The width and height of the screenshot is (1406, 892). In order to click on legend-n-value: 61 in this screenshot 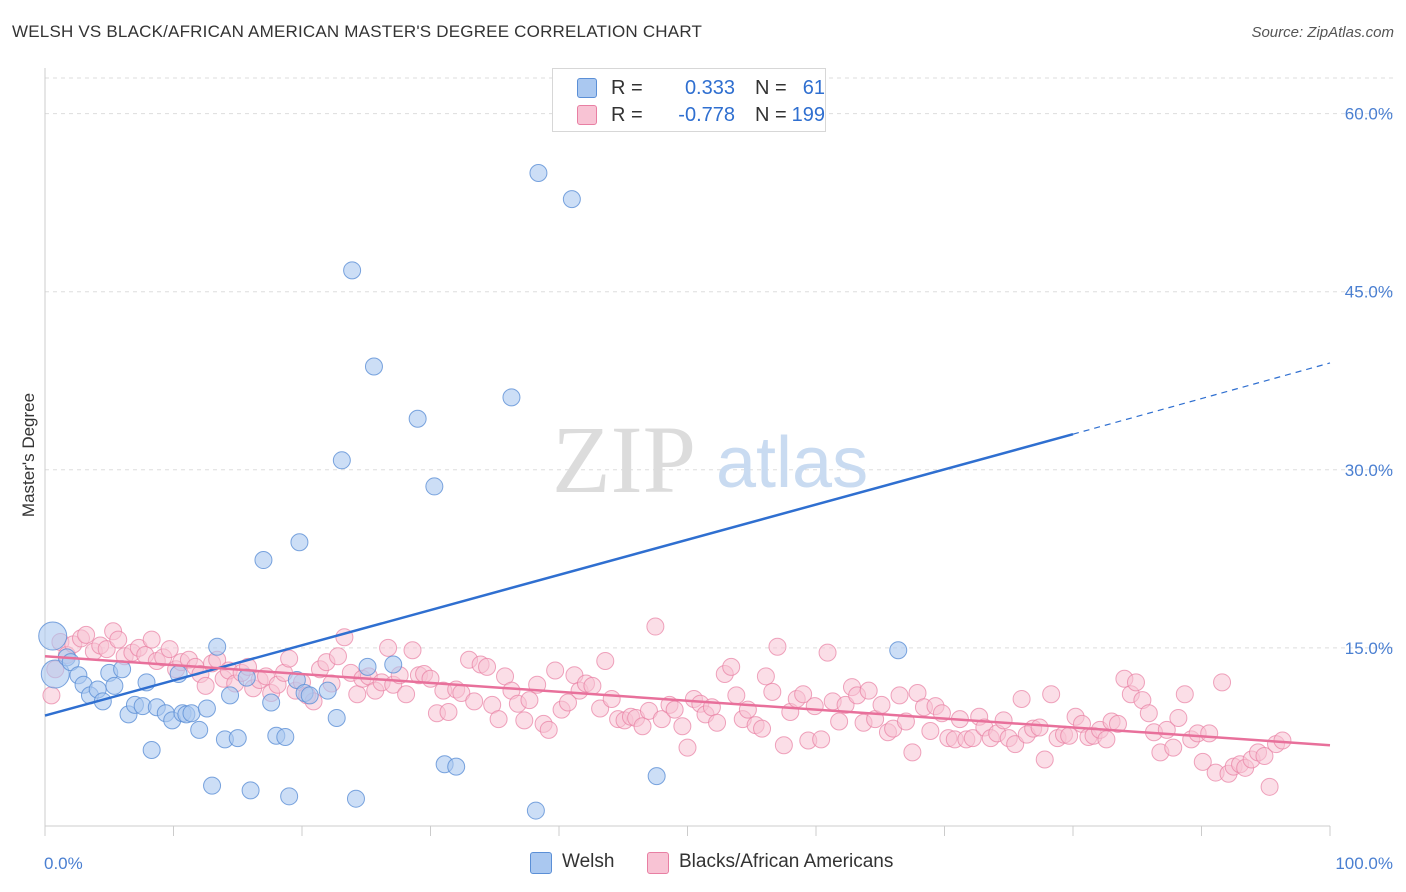, I will do `click(813, 88)`.